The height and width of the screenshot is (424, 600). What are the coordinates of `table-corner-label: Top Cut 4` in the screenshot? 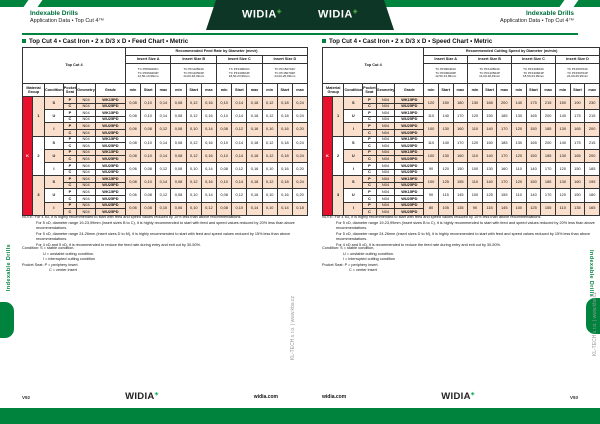 It's located at (74, 65).